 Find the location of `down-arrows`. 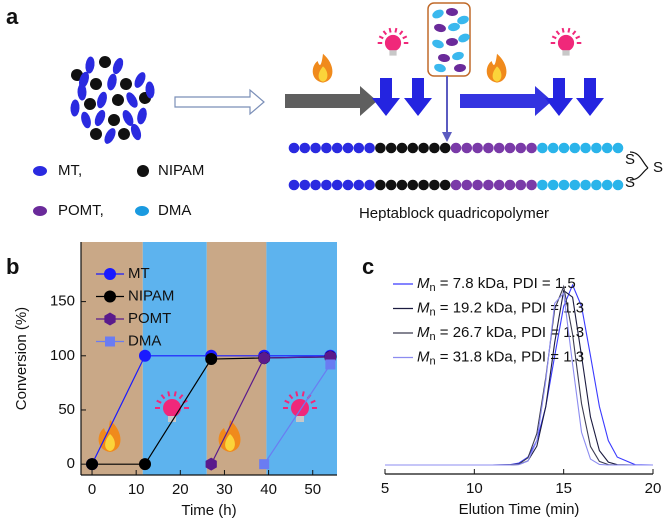

down-arrows is located at coordinates (488, 97).